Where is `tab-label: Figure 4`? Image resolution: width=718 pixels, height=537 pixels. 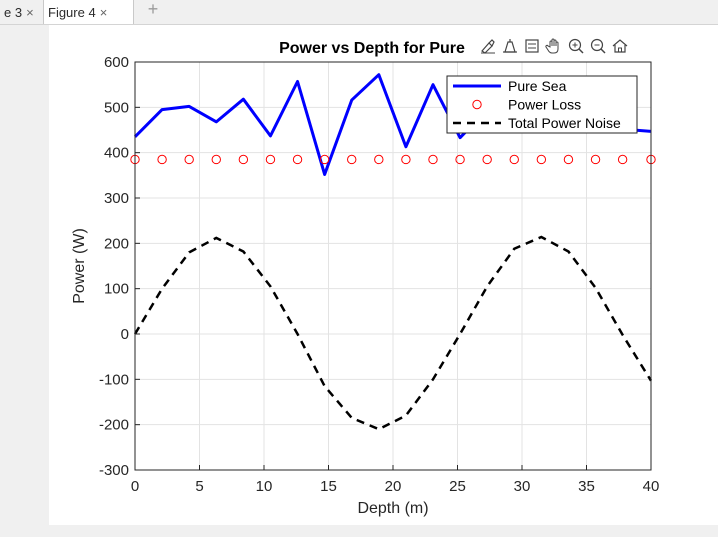 tab-label: Figure 4 is located at coordinates (72, 12).